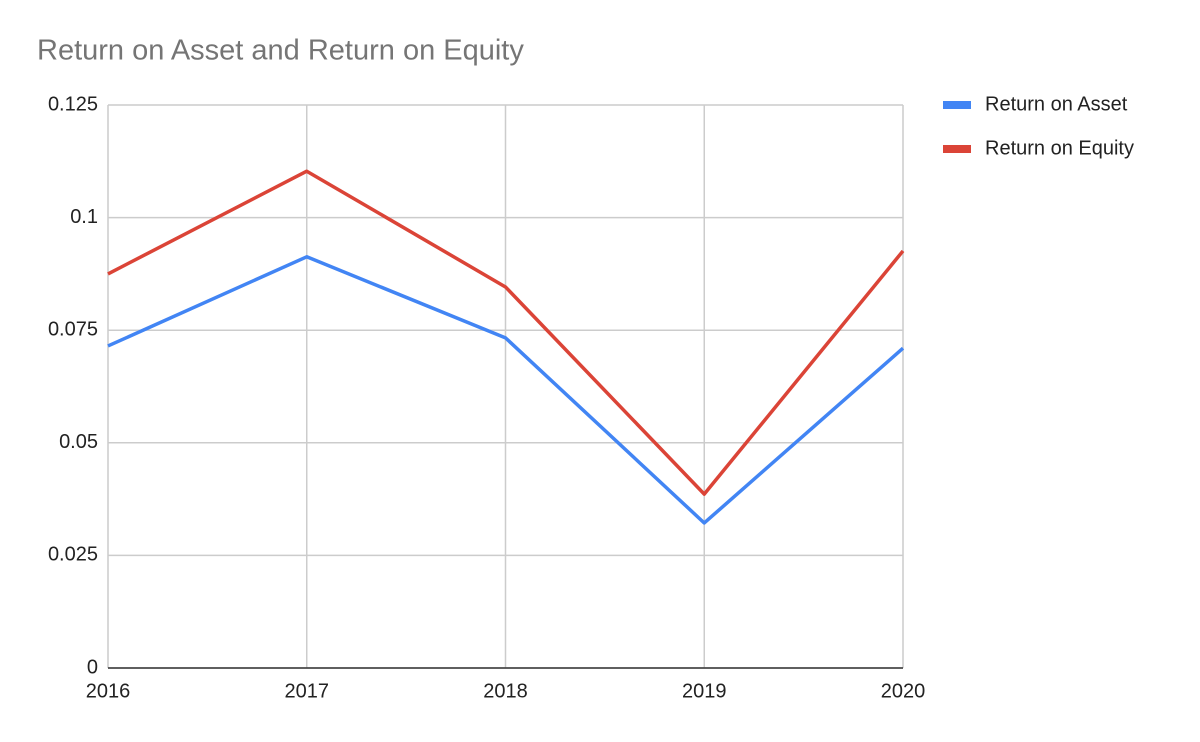  What do you see at coordinates (307, 691) in the screenshot?
I see `x-tick-label: 2017` at bounding box center [307, 691].